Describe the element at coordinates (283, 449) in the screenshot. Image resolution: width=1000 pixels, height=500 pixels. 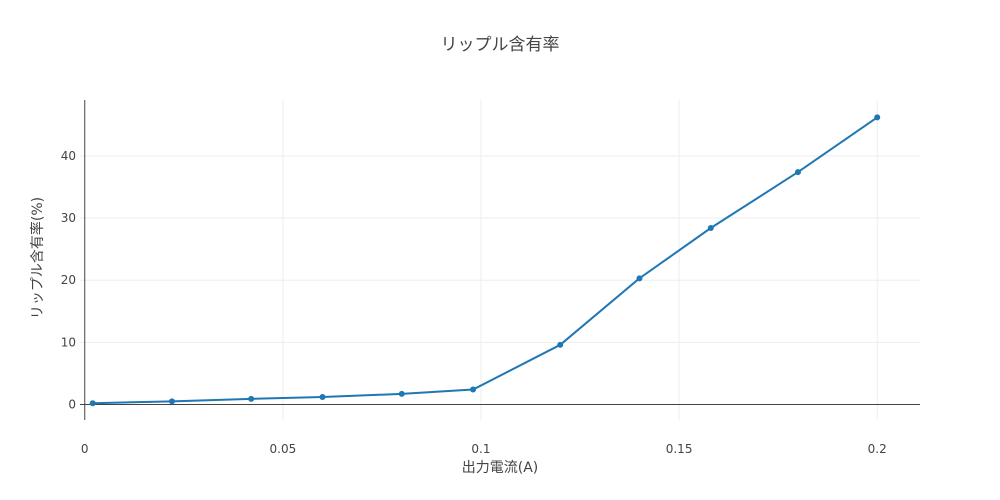
I see `x-tick-label: 0.05` at that location.